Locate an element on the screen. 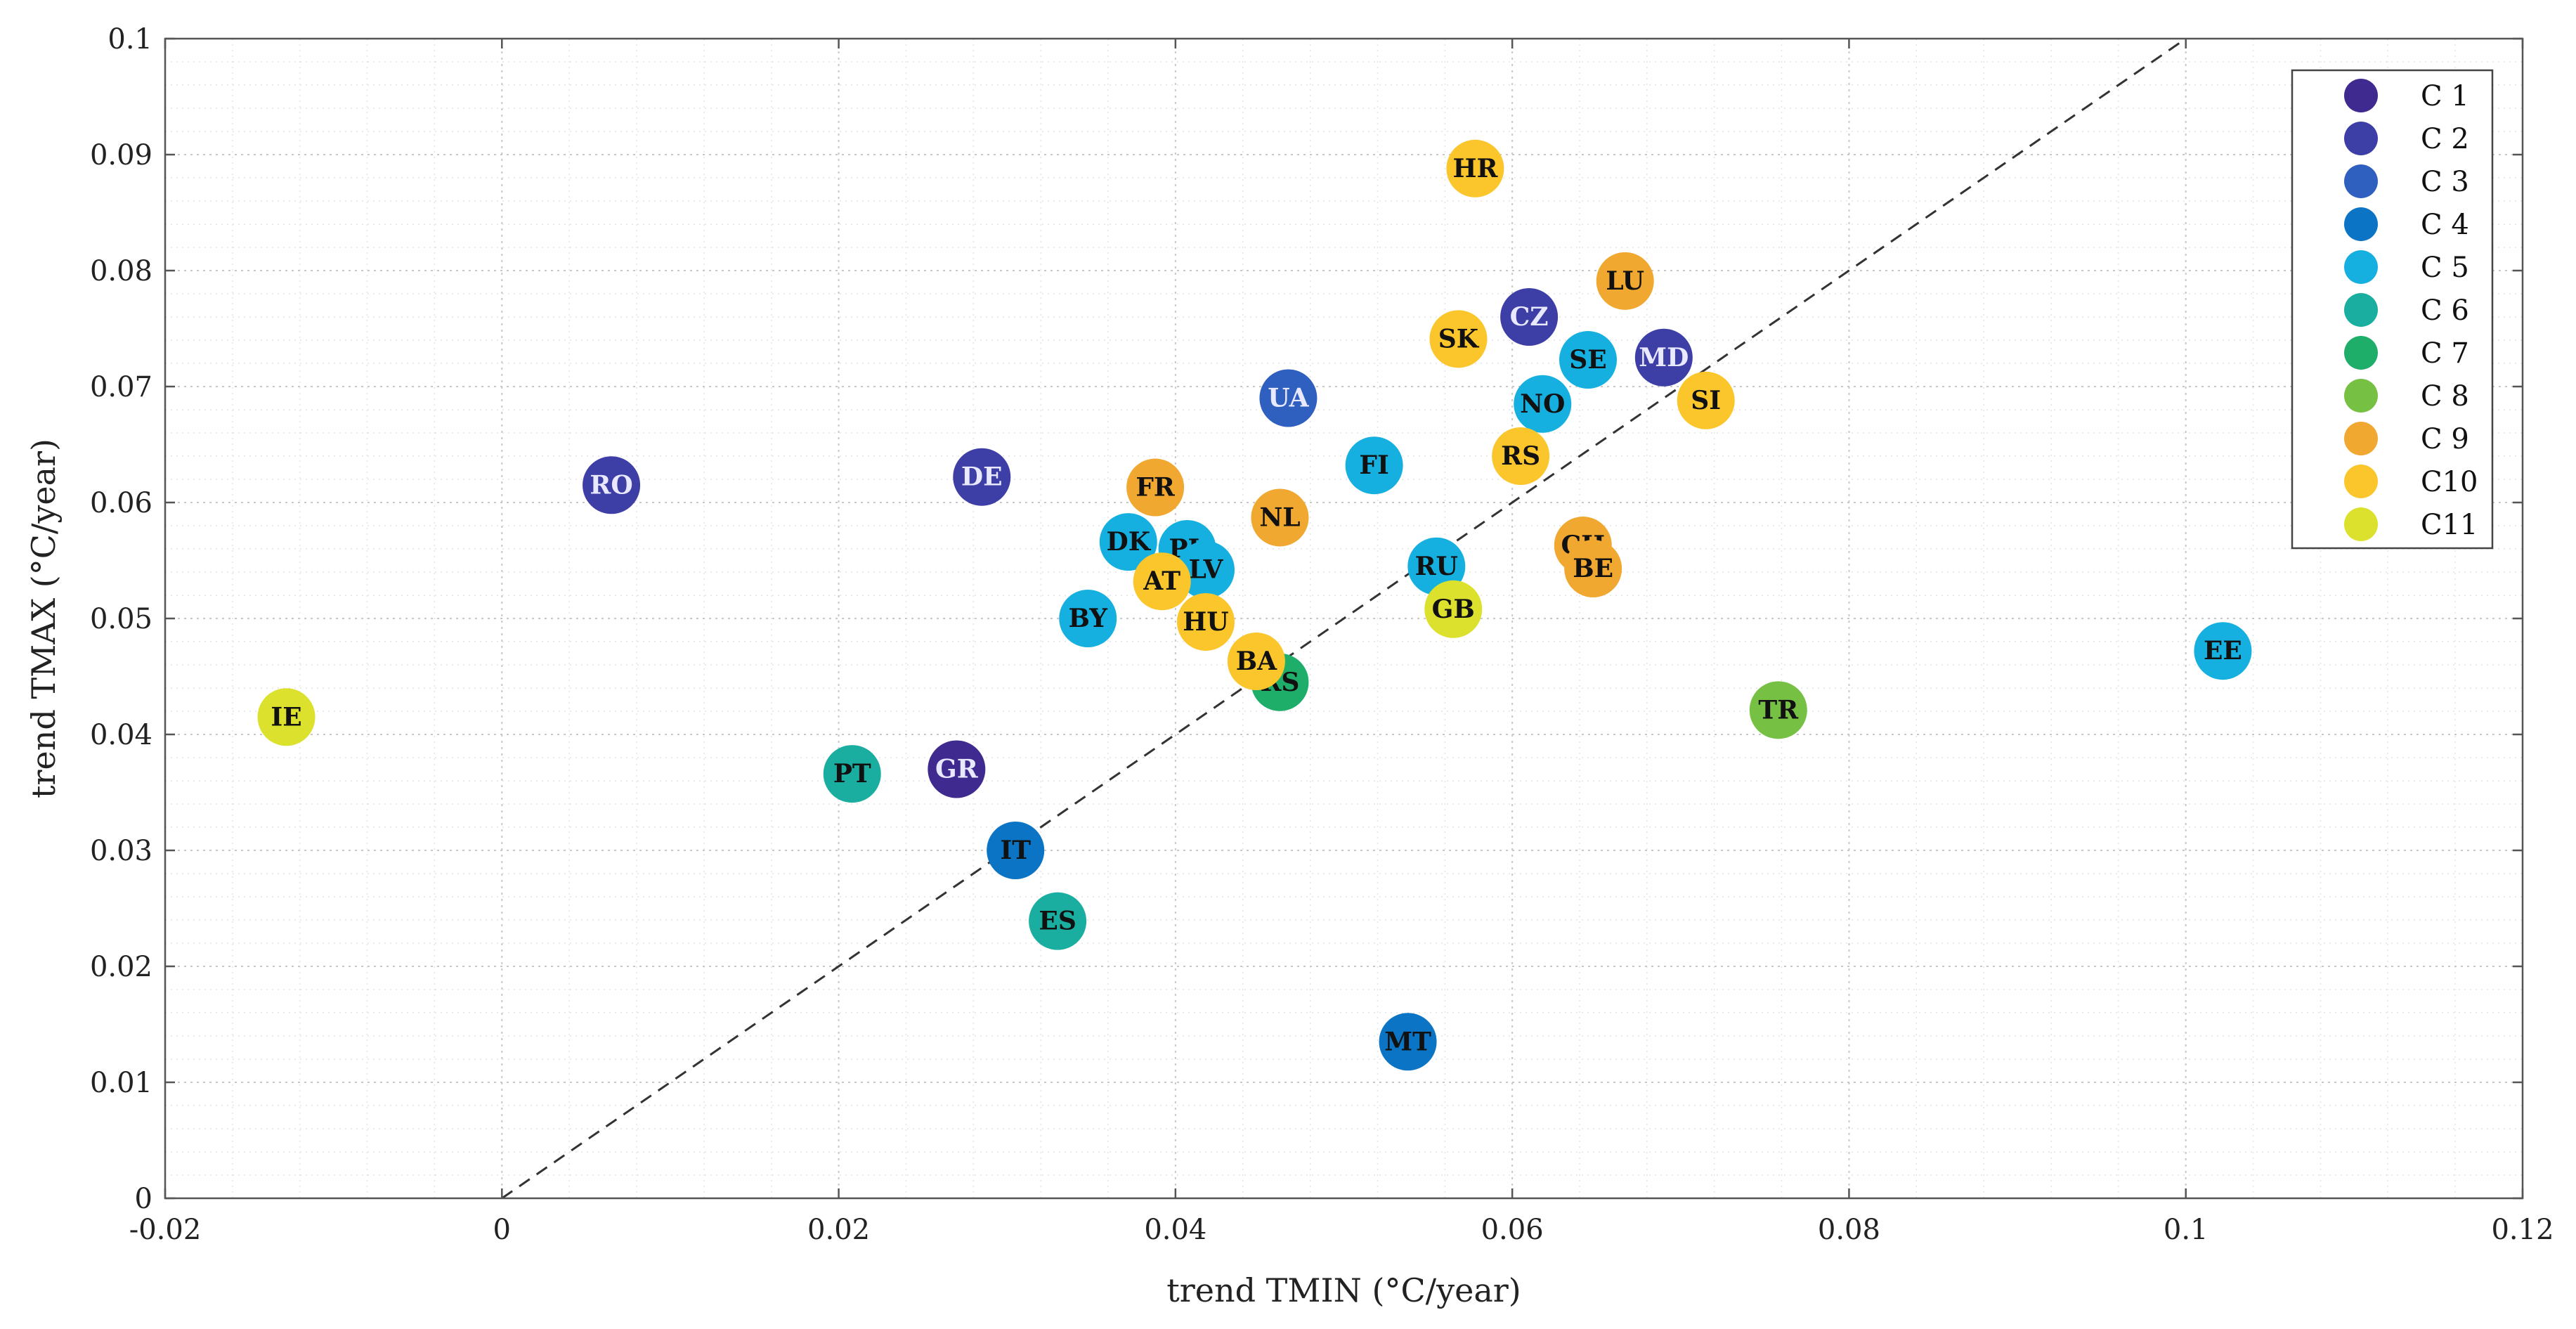 The width and height of the screenshot is (2576, 1329). y-tick-label: 0.06 is located at coordinates (121, 503).